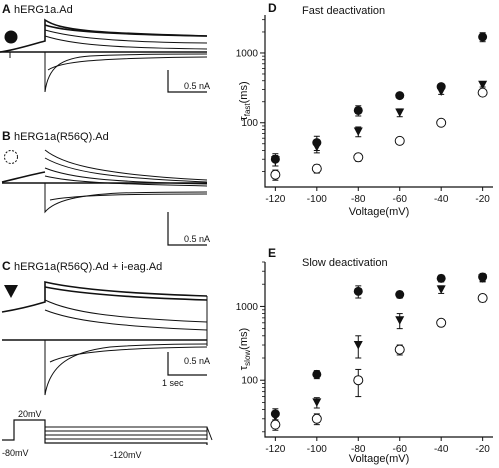 This screenshot has width=499, height=468. What do you see at coordinates (187, 229) in the screenshot?
I see `panel-b-scalebar` at bounding box center [187, 229].